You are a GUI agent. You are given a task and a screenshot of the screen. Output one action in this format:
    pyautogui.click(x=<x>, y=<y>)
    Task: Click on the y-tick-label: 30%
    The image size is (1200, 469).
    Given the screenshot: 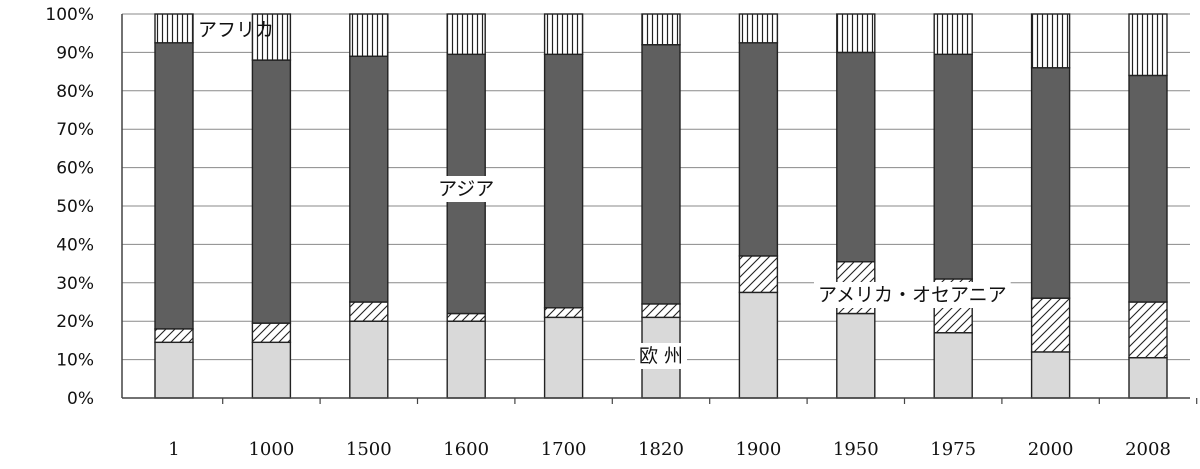 What is the action you would take?
    pyautogui.click(x=75, y=284)
    